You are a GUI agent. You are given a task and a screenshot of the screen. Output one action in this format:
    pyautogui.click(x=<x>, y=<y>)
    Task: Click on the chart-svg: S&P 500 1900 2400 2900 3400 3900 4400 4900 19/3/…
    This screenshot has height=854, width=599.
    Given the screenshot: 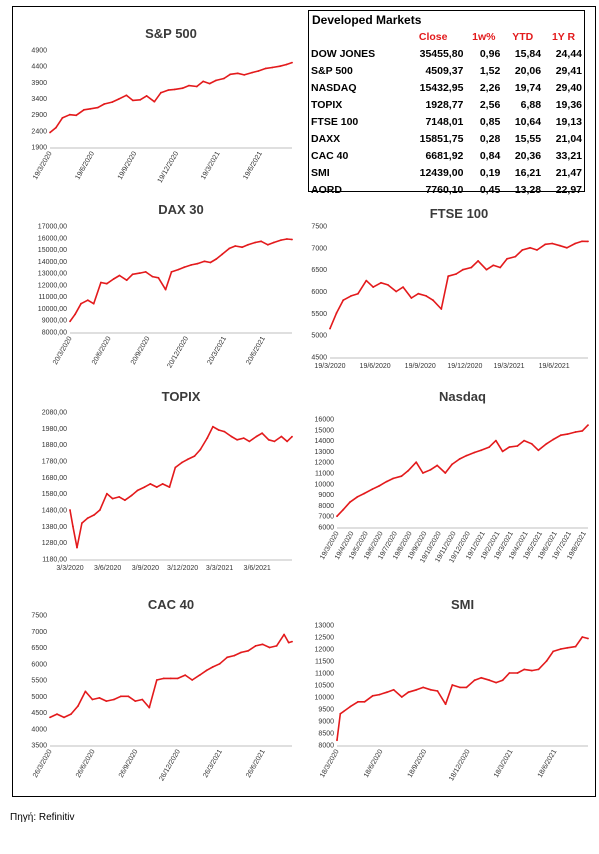 What is the action you would take?
    pyautogui.click(x=162, y=105)
    